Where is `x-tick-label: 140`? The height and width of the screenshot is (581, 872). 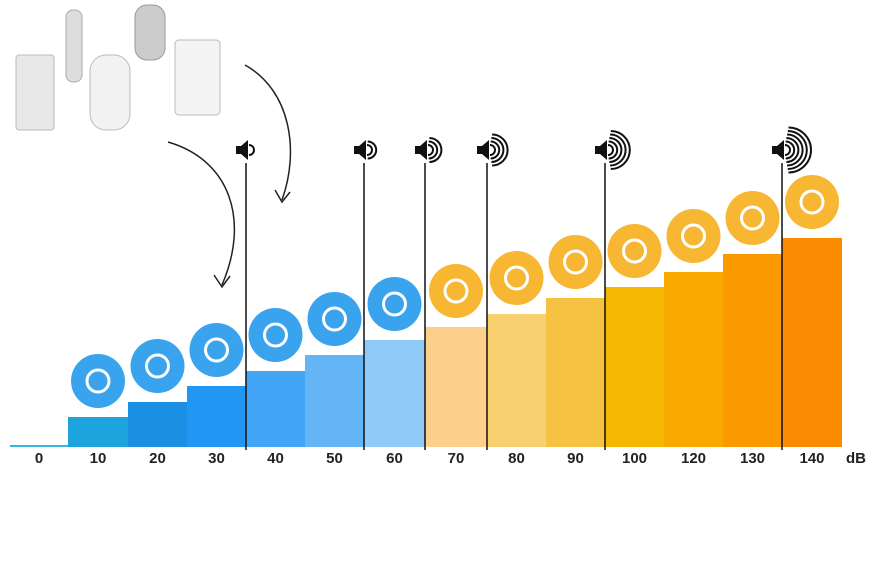
x-tick-label: 140 is located at coordinates (811, 458).